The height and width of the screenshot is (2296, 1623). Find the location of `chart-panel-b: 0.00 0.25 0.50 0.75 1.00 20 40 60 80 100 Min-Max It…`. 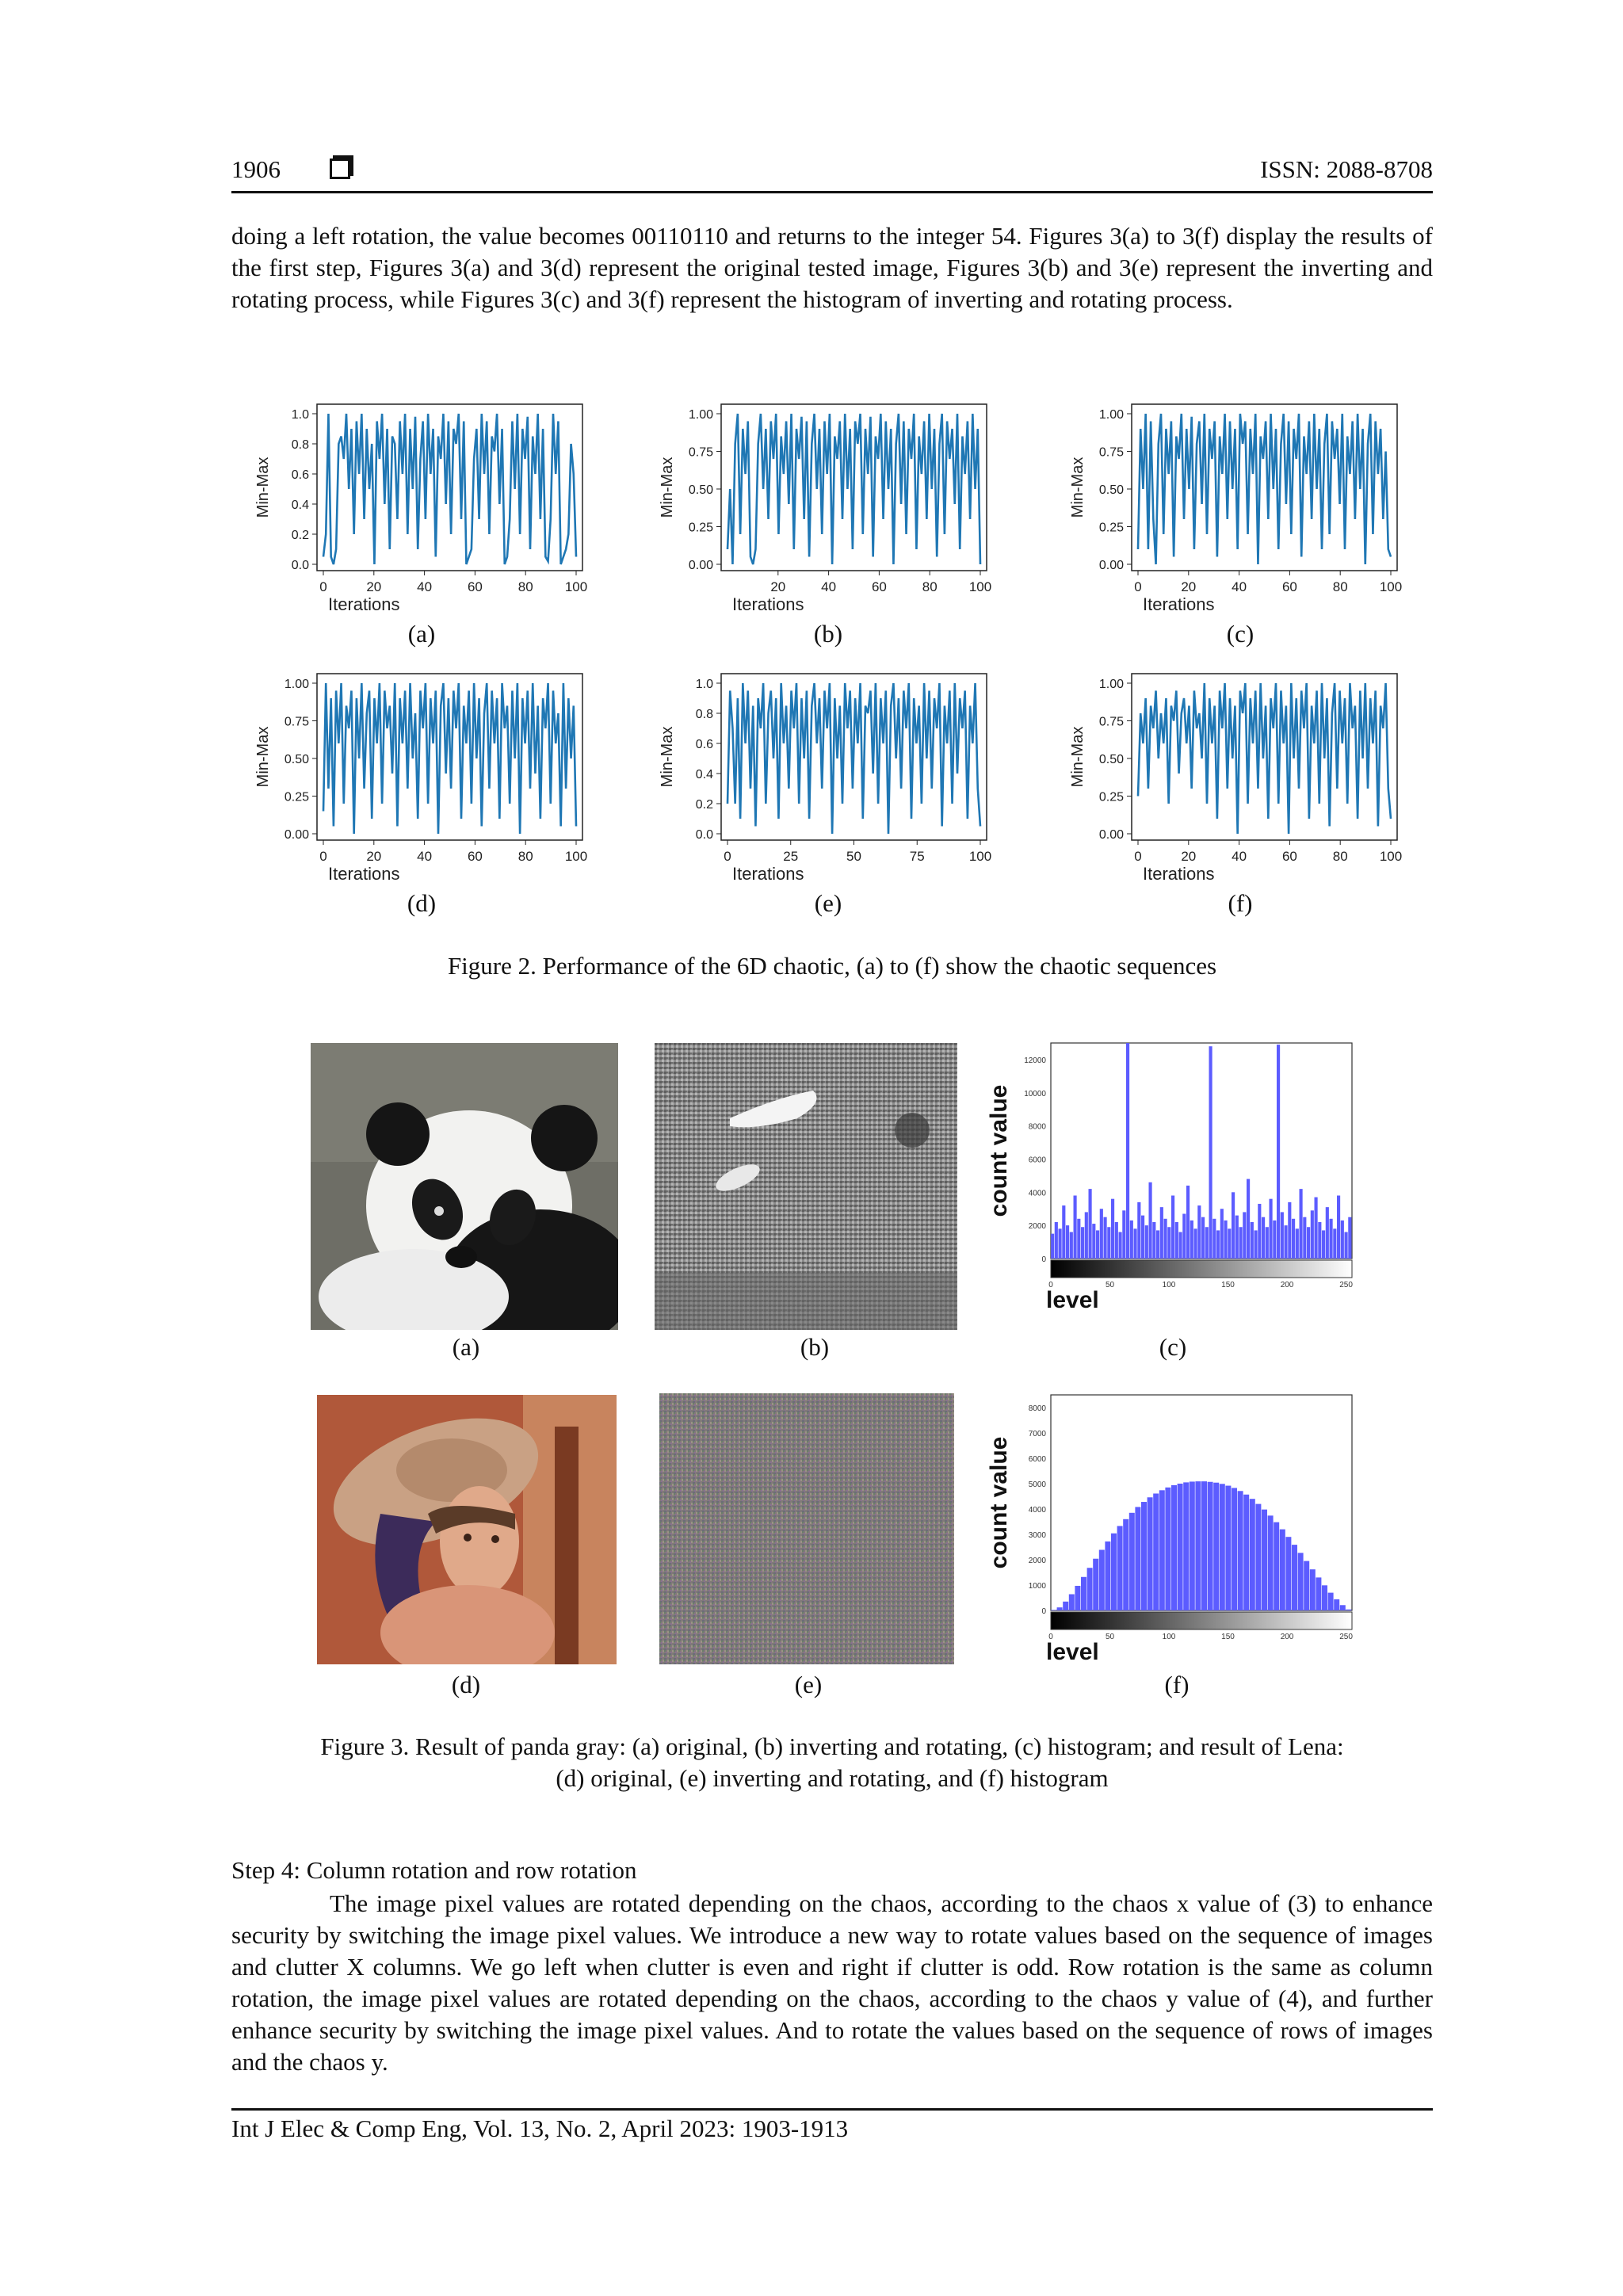

chart-panel-b: 0.00 0.25 0.50 0.75 1.00 20 40 60 80 100 Min-Max It… is located at coordinates (825, 508).